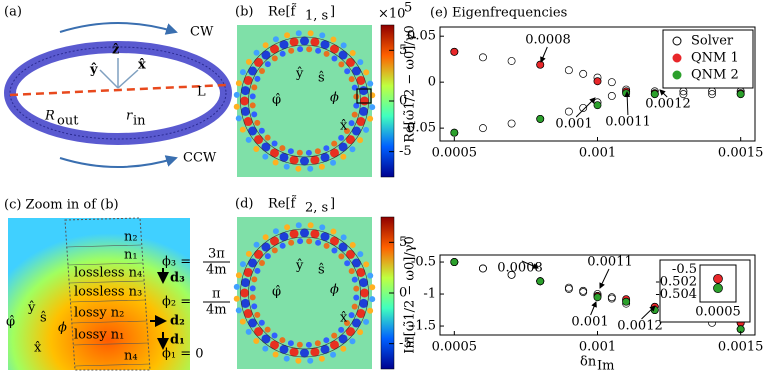  I want to click on zoom-box, so click(364, 96).